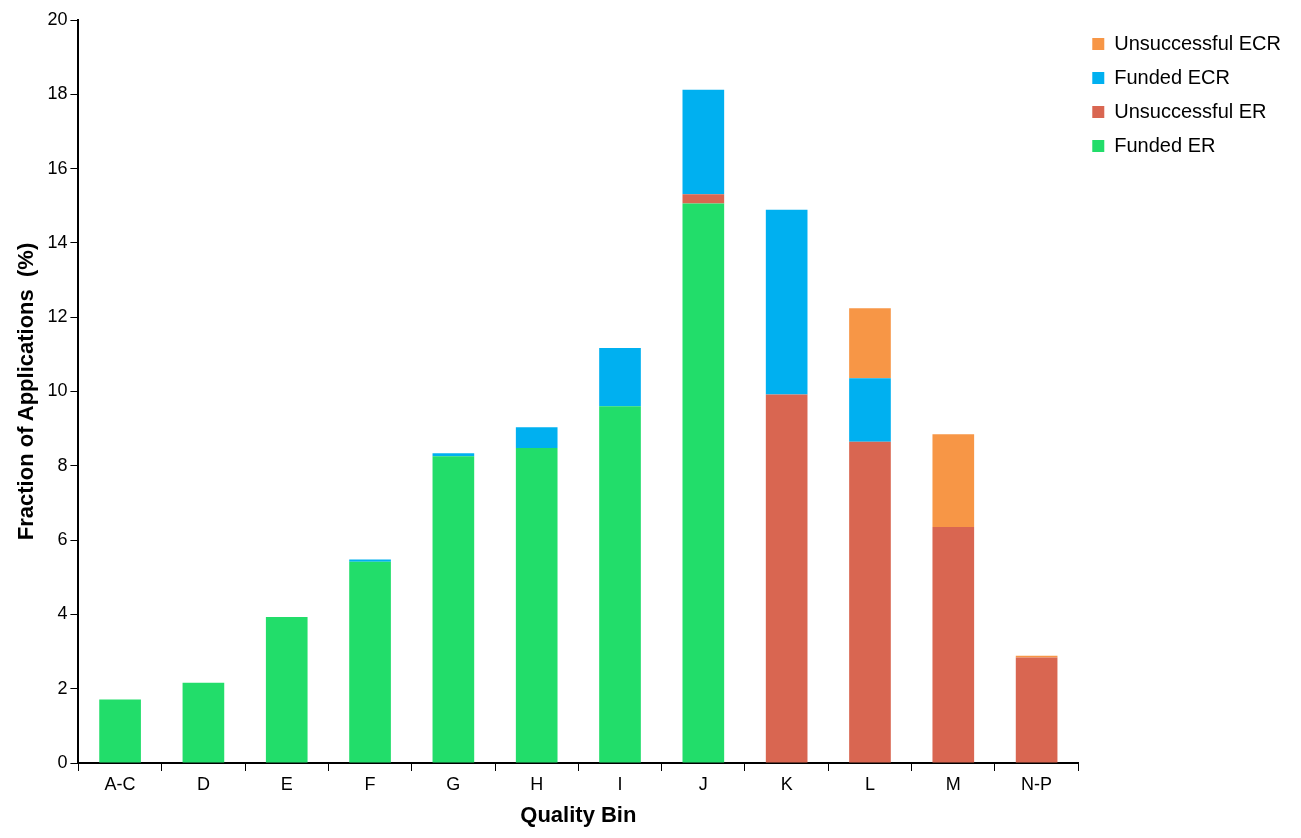  I want to click on x-tick-label: F, so click(370, 783).